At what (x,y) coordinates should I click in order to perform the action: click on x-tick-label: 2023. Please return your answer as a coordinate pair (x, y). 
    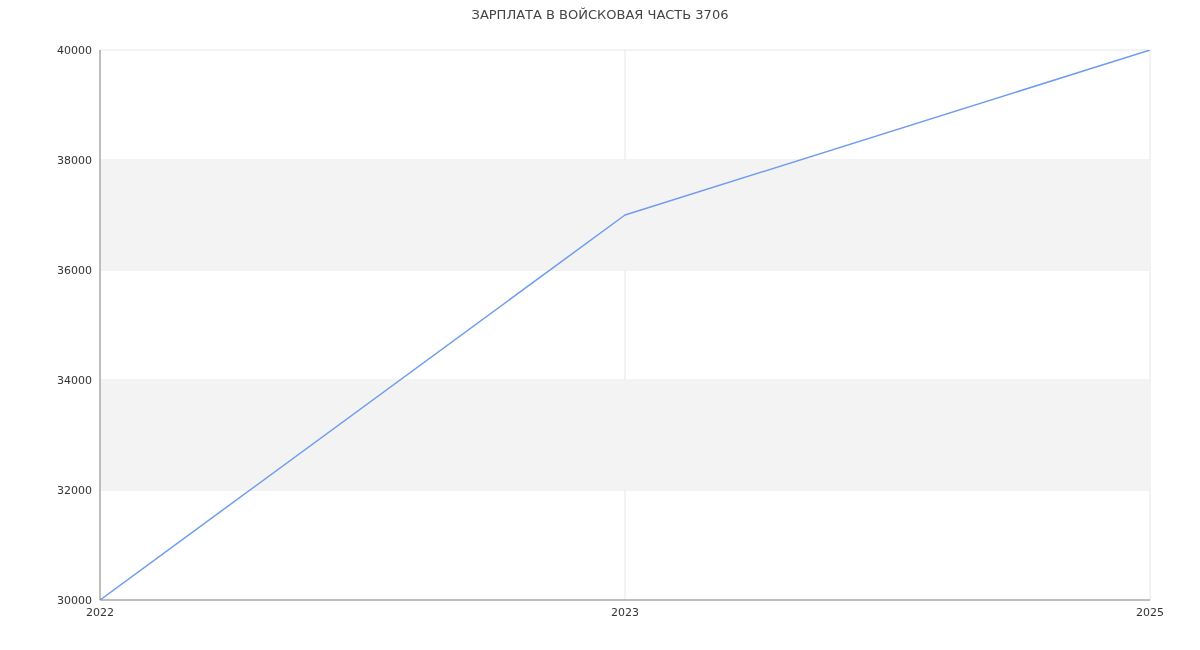
    Looking at the image, I should click on (625, 612).